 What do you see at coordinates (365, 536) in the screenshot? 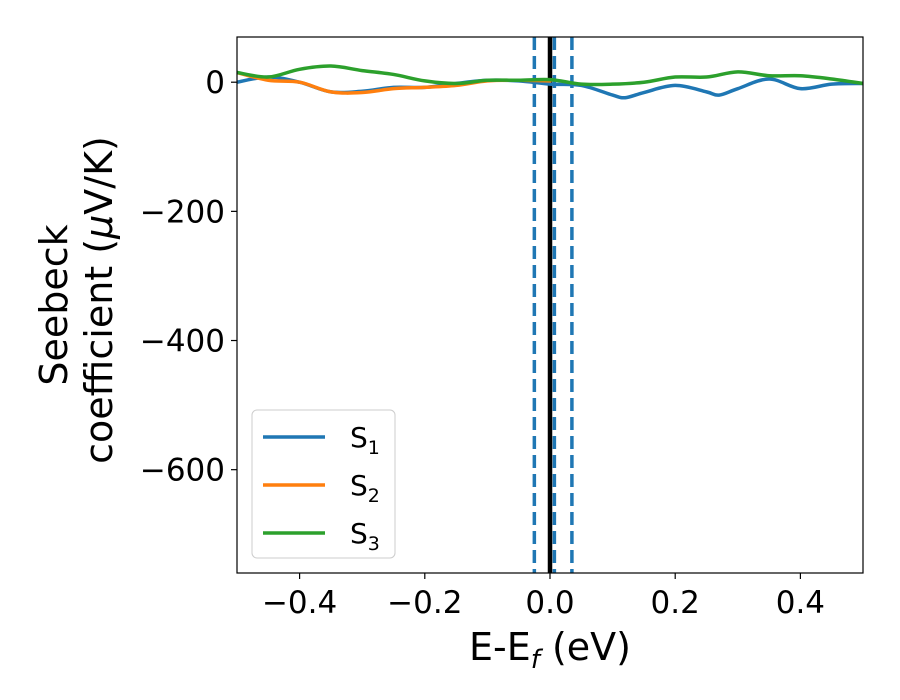
I see `legend-label-s3: S3` at bounding box center [365, 536].